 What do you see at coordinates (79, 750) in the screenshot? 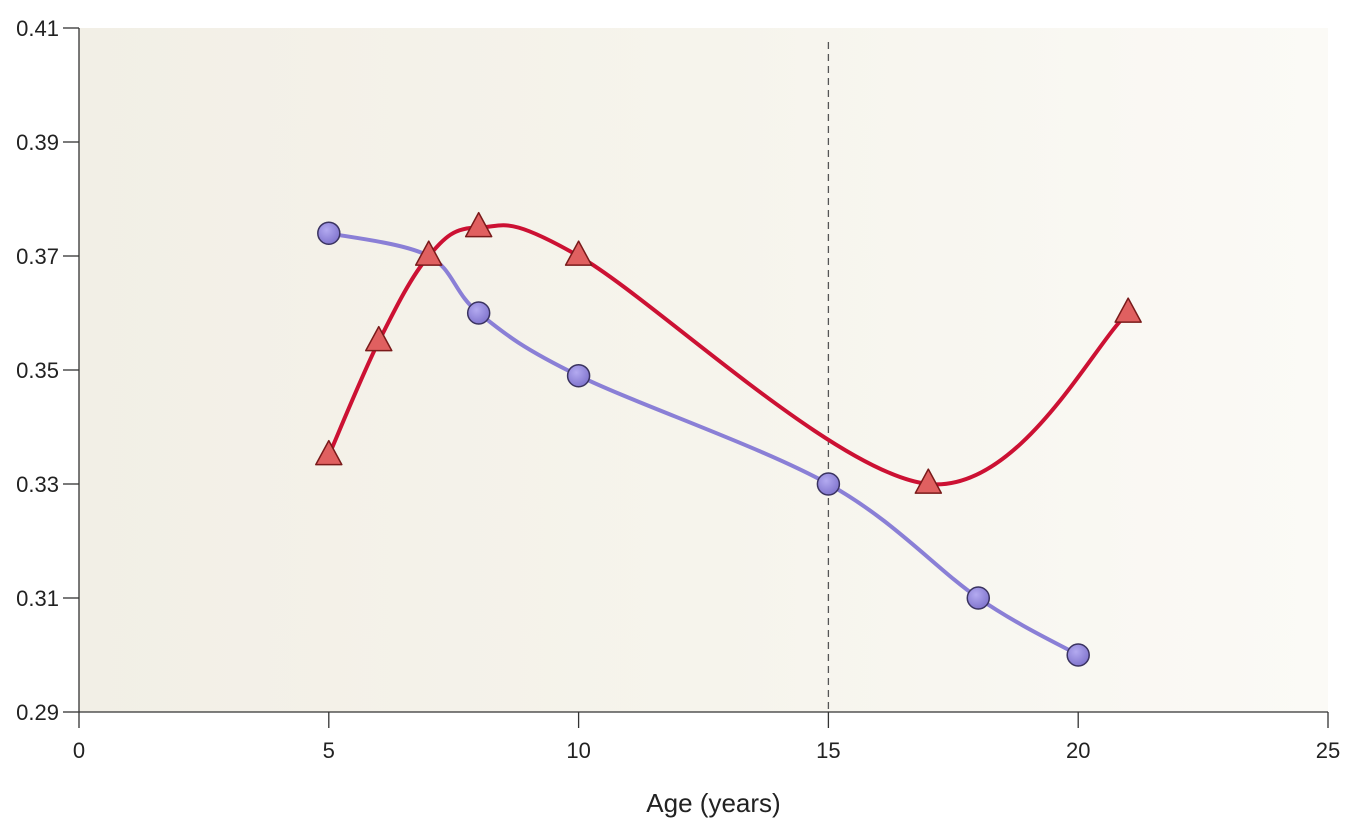
I see `x-tick-label: 0` at bounding box center [79, 750].